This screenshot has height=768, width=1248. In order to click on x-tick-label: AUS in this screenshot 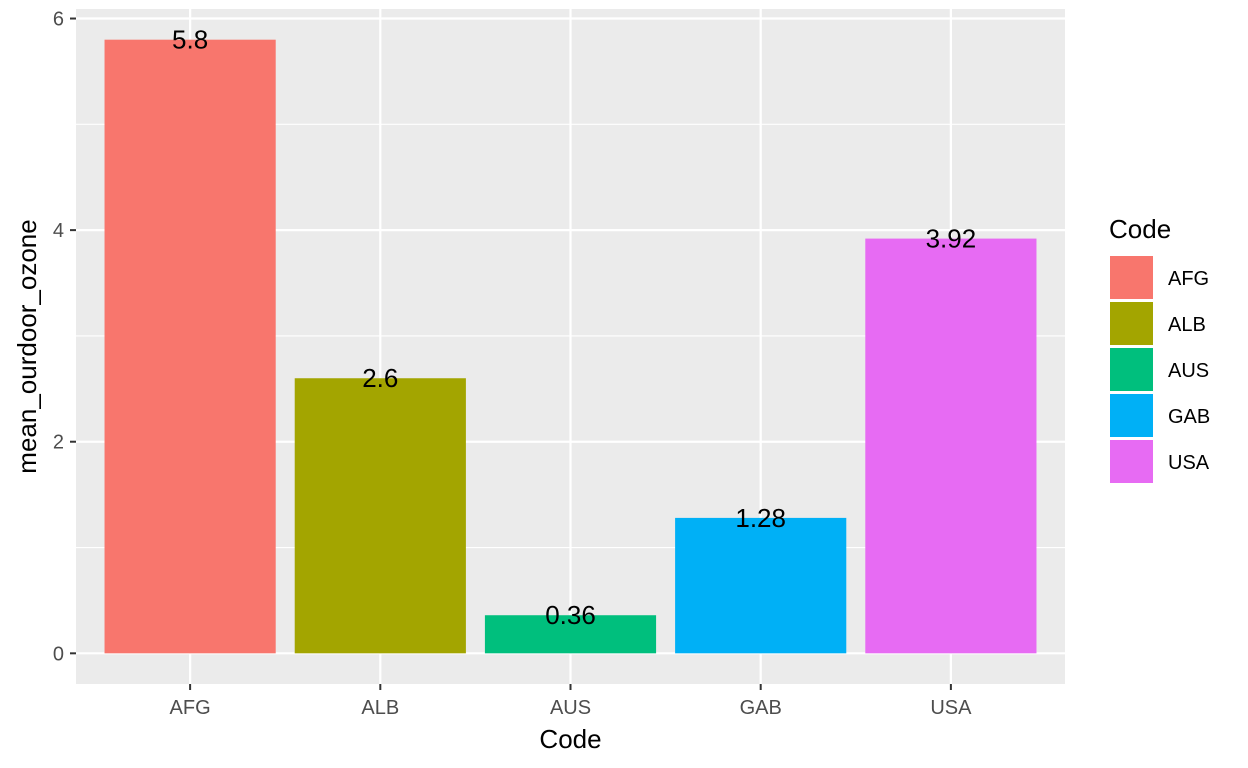, I will do `click(570, 708)`.